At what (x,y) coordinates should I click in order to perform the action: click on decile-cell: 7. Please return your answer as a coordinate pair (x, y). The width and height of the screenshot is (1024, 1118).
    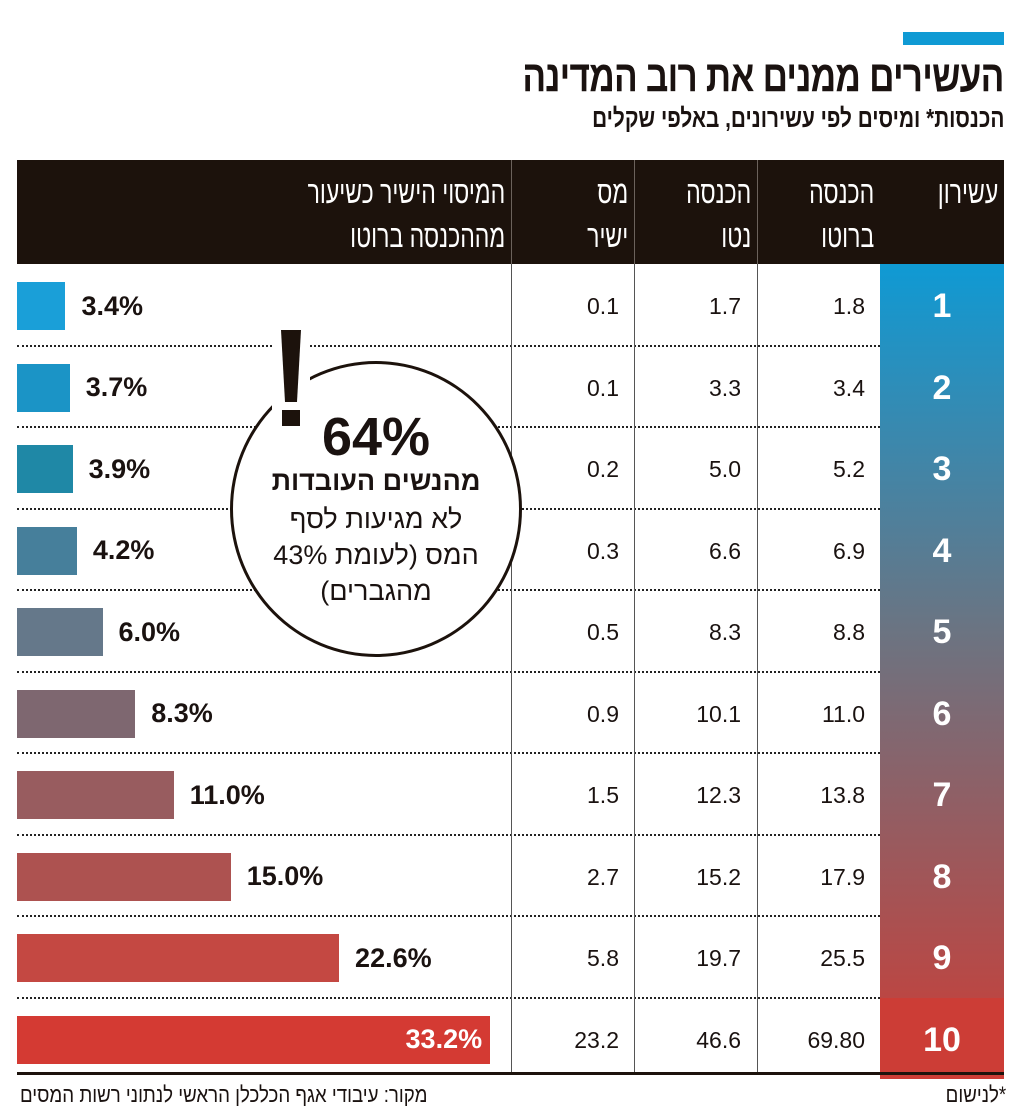
    Looking at the image, I should click on (942, 795).